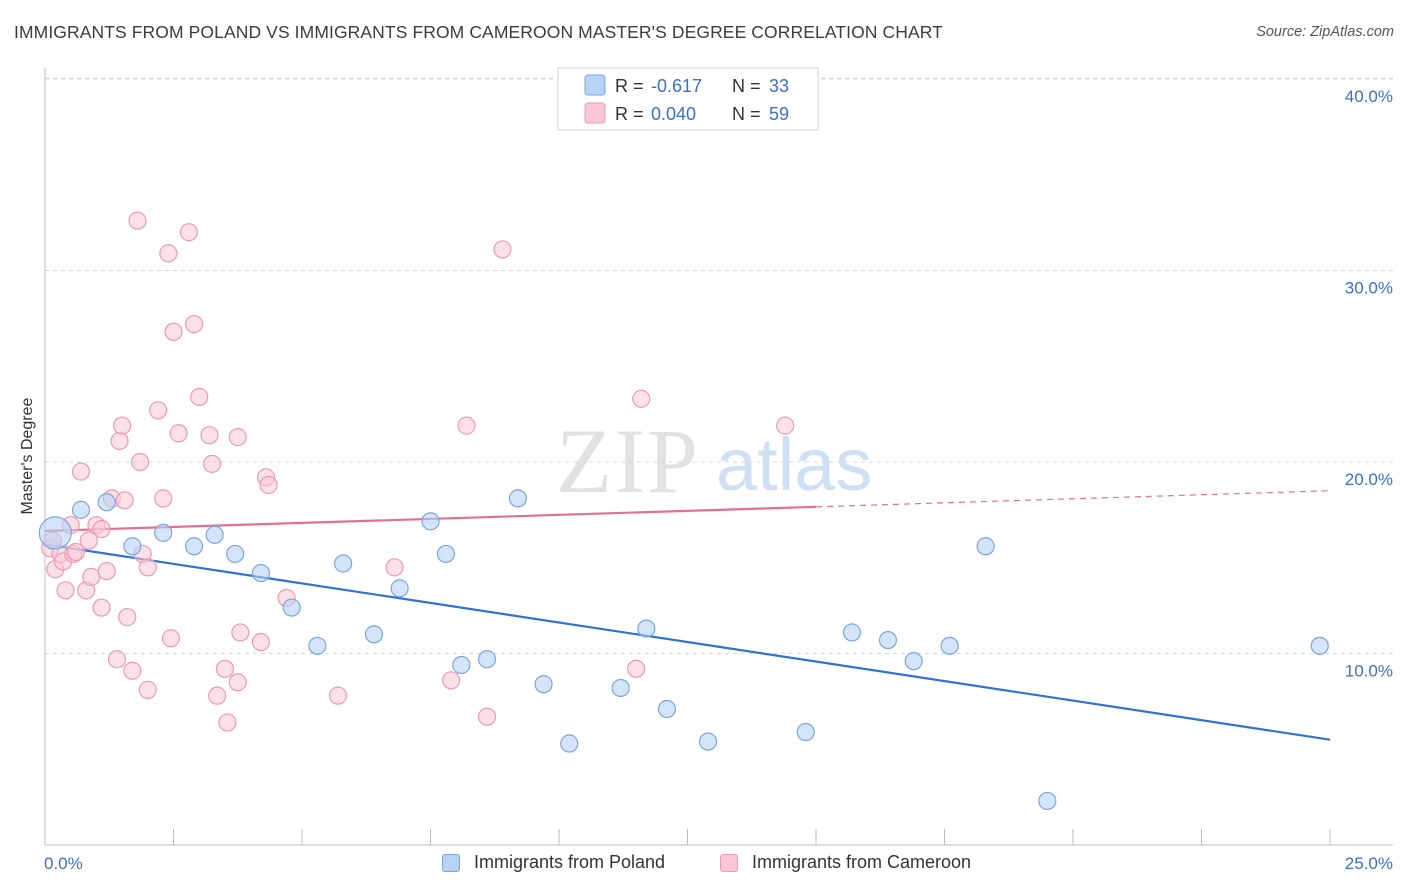  What do you see at coordinates (451, 862) in the screenshot?
I see `bottom-legend-swatch-poland` at bounding box center [451, 862].